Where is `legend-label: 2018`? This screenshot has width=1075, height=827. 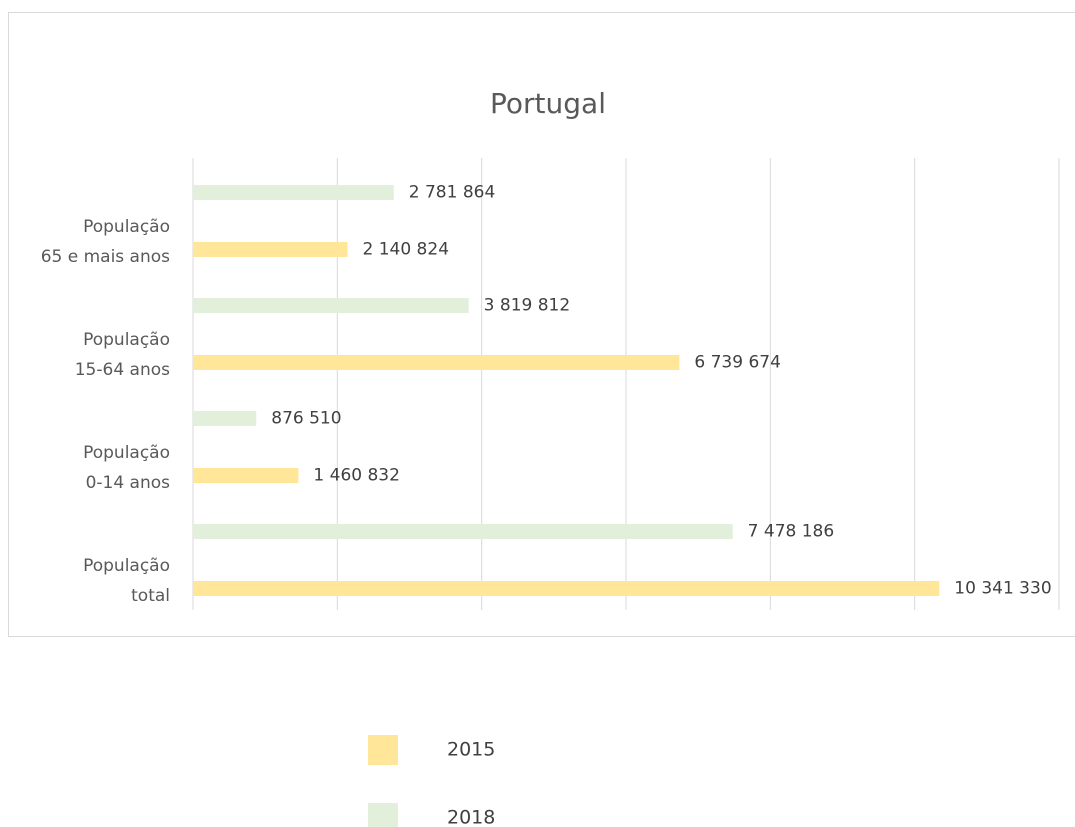
legend-label: 2018 is located at coordinates (471, 817).